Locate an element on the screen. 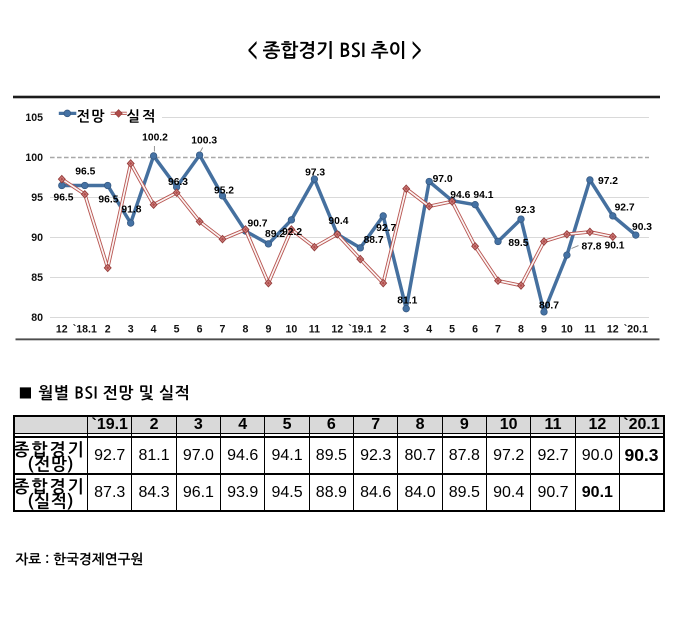 The image size is (680, 622). svg-text: 90.4 is located at coordinates (338, 221).